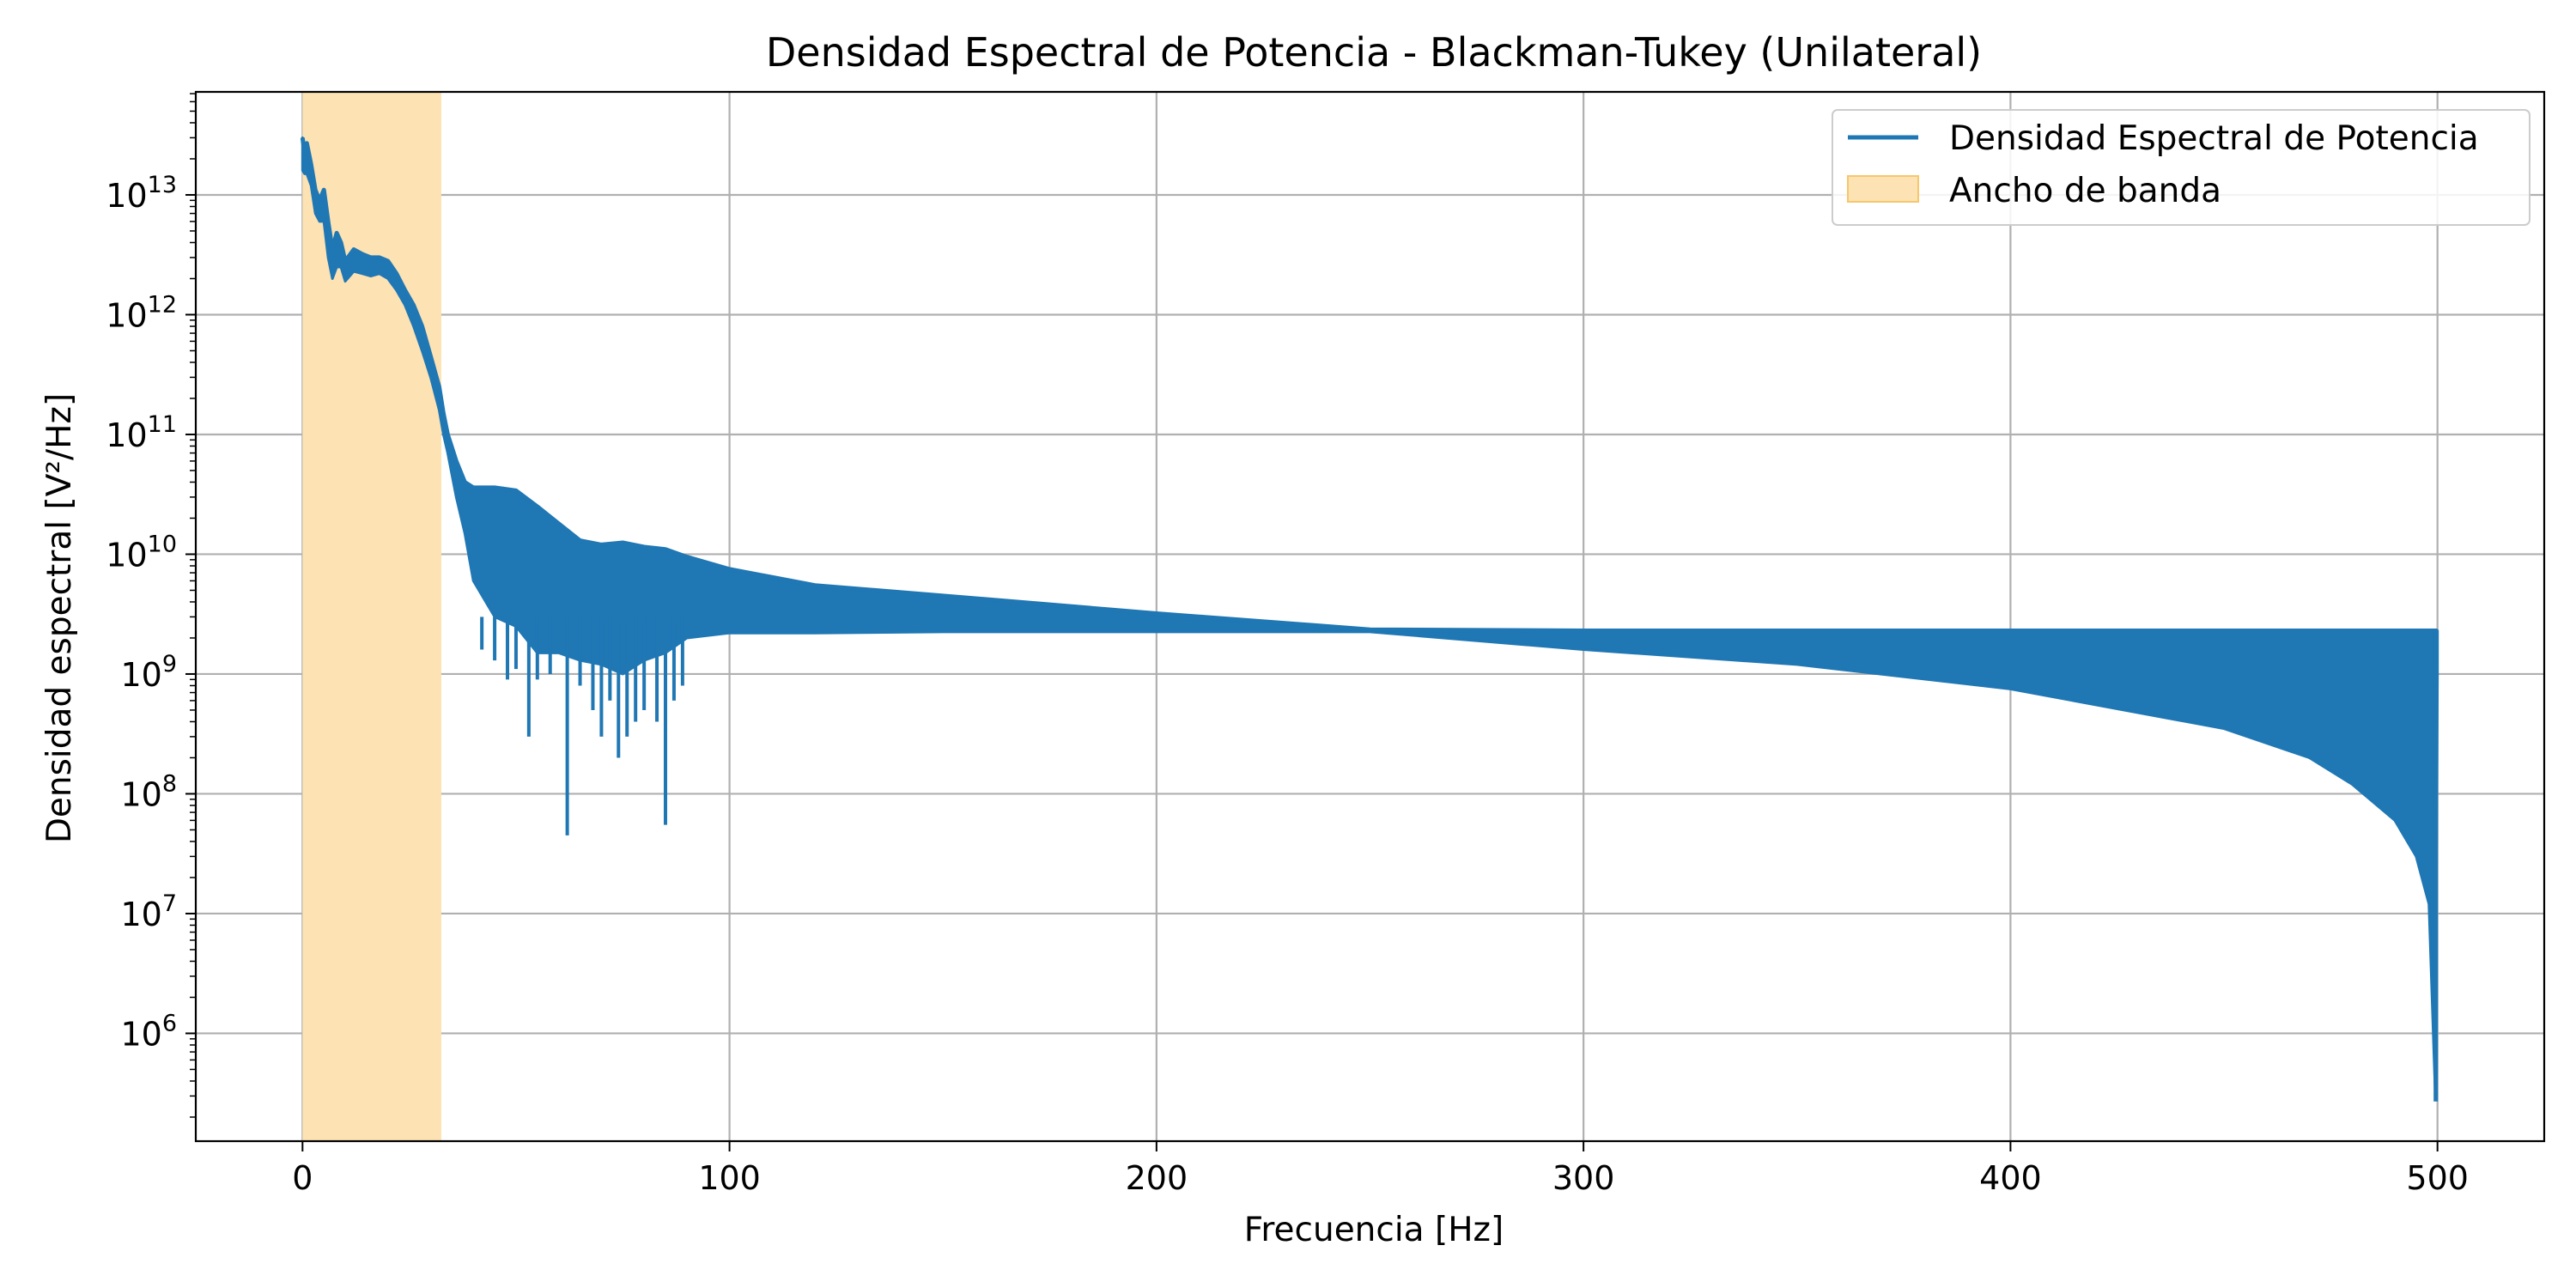  What do you see at coordinates (2214, 138) in the screenshot?
I see `legend-label-psd: Densidad Espectral de Potencia` at bounding box center [2214, 138].